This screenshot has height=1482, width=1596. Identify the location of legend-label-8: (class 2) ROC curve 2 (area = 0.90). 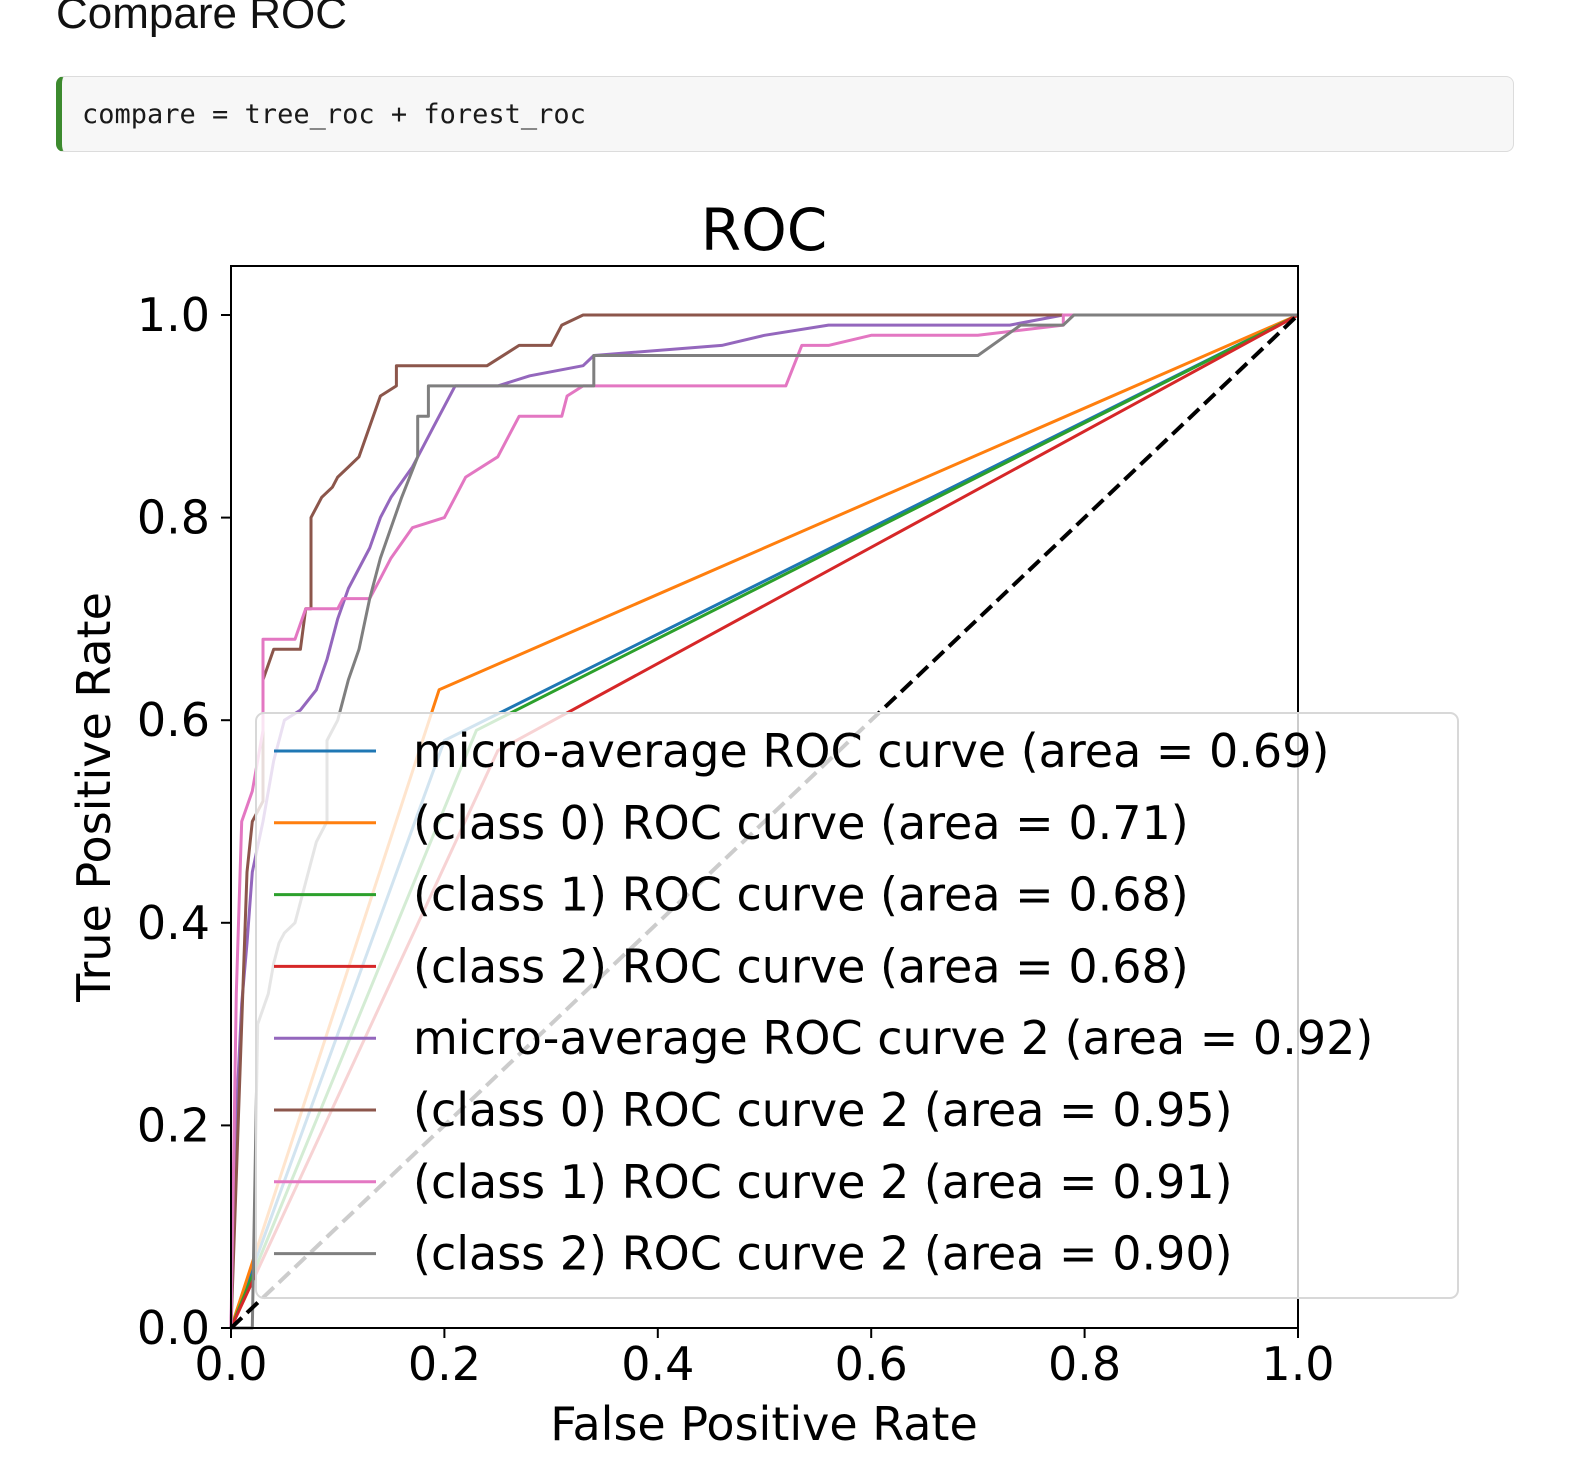
(823, 1254).